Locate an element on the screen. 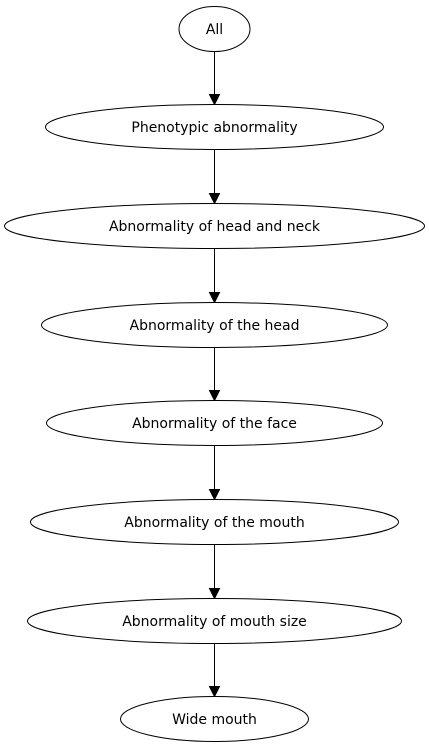 The height and width of the screenshot is (752, 429). node-abnormality-of-the-face: Abnormality of the face is located at coordinates (214, 423).